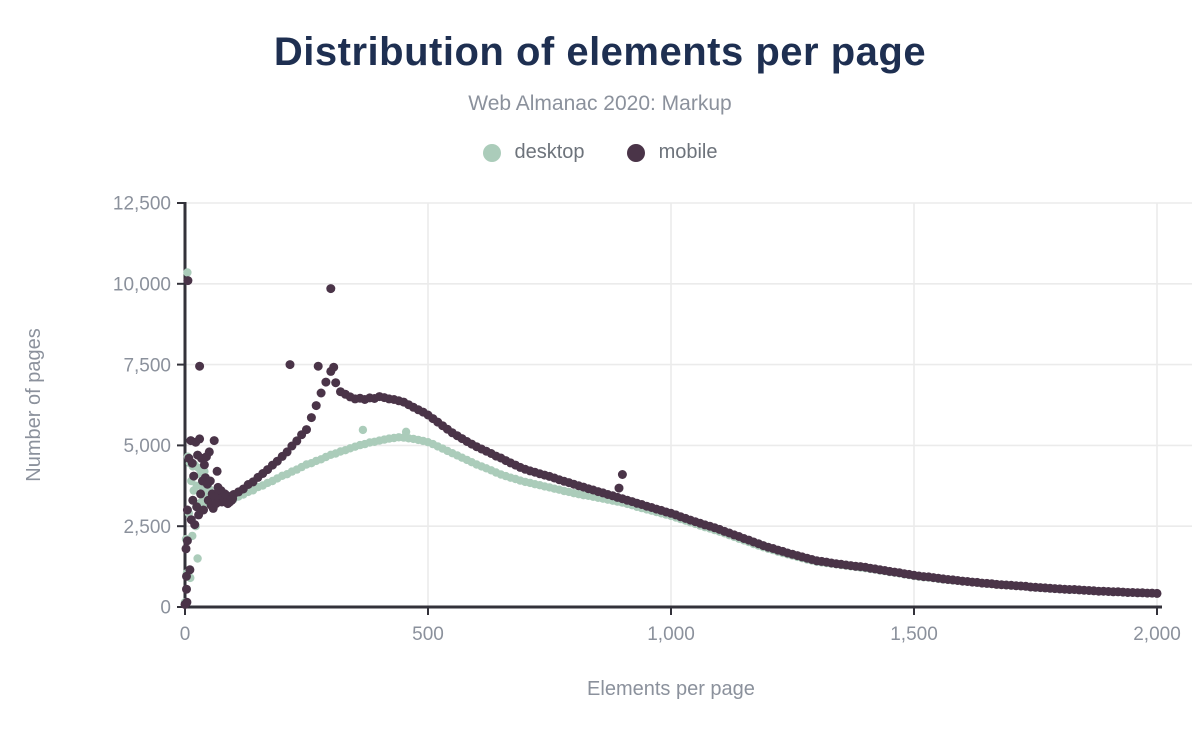 The width and height of the screenshot is (1200, 742). What do you see at coordinates (147, 446) in the screenshot?
I see `y-tick-label: 5,000` at bounding box center [147, 446].